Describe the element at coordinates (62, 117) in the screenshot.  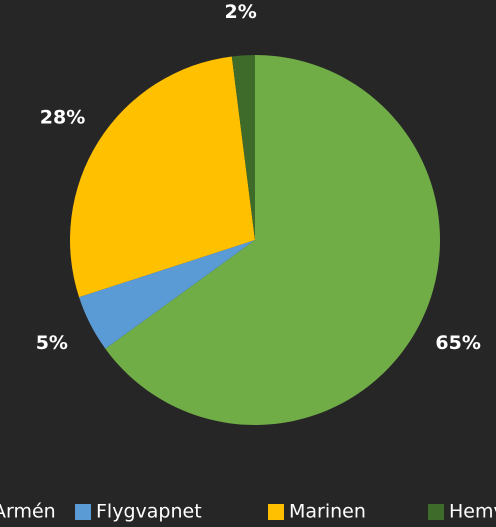
I see `data-label: 28%` at that location.